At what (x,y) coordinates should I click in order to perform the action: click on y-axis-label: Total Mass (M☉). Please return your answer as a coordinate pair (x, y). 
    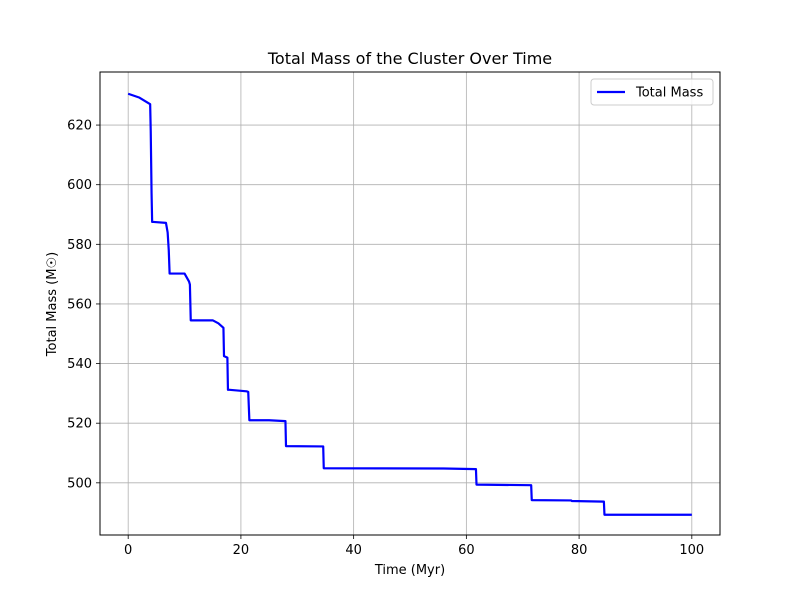
    Looking at the image, I should click on (52, 304).